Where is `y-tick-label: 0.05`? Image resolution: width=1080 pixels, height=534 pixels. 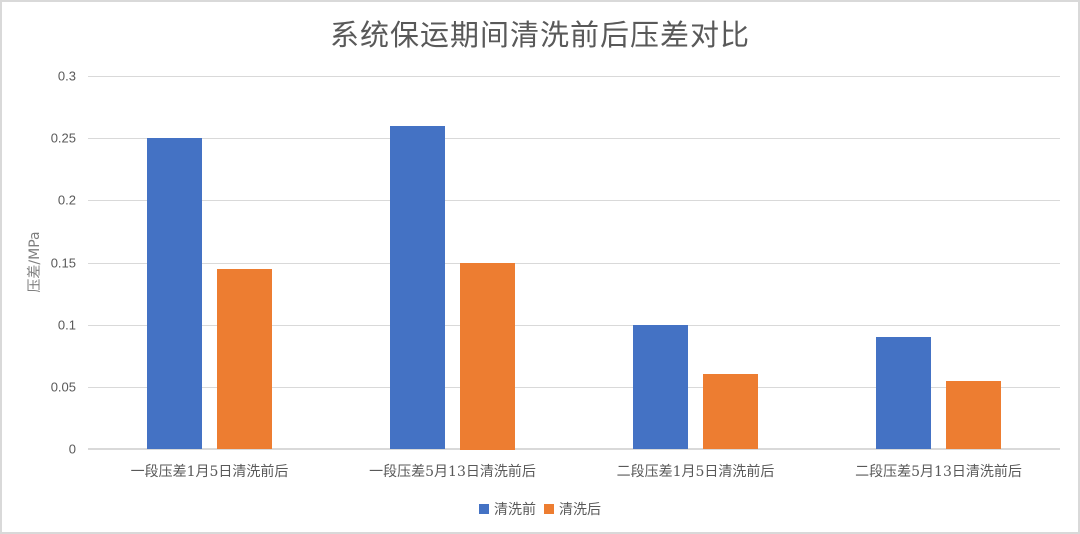
y-tick-label: 0.05 is located at coordinates (63, 387).